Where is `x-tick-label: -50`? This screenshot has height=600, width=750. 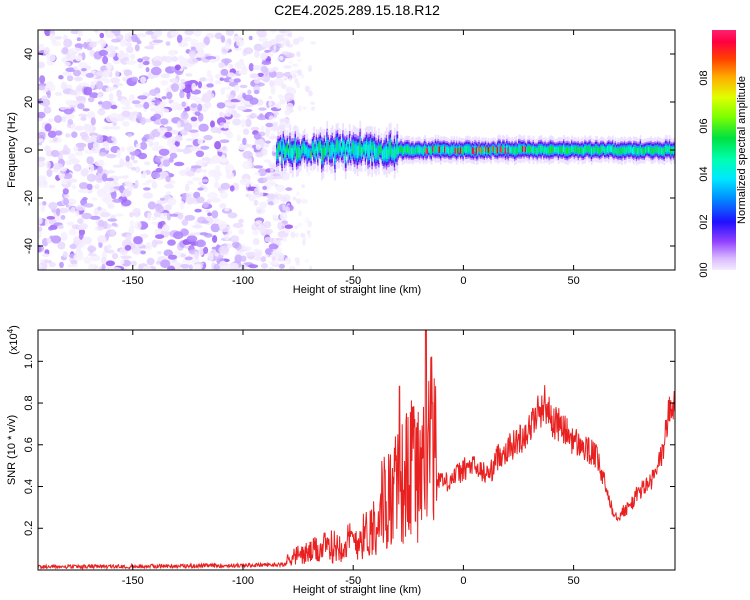
x-tick-label: -50 is located at coordinates (353, 281).